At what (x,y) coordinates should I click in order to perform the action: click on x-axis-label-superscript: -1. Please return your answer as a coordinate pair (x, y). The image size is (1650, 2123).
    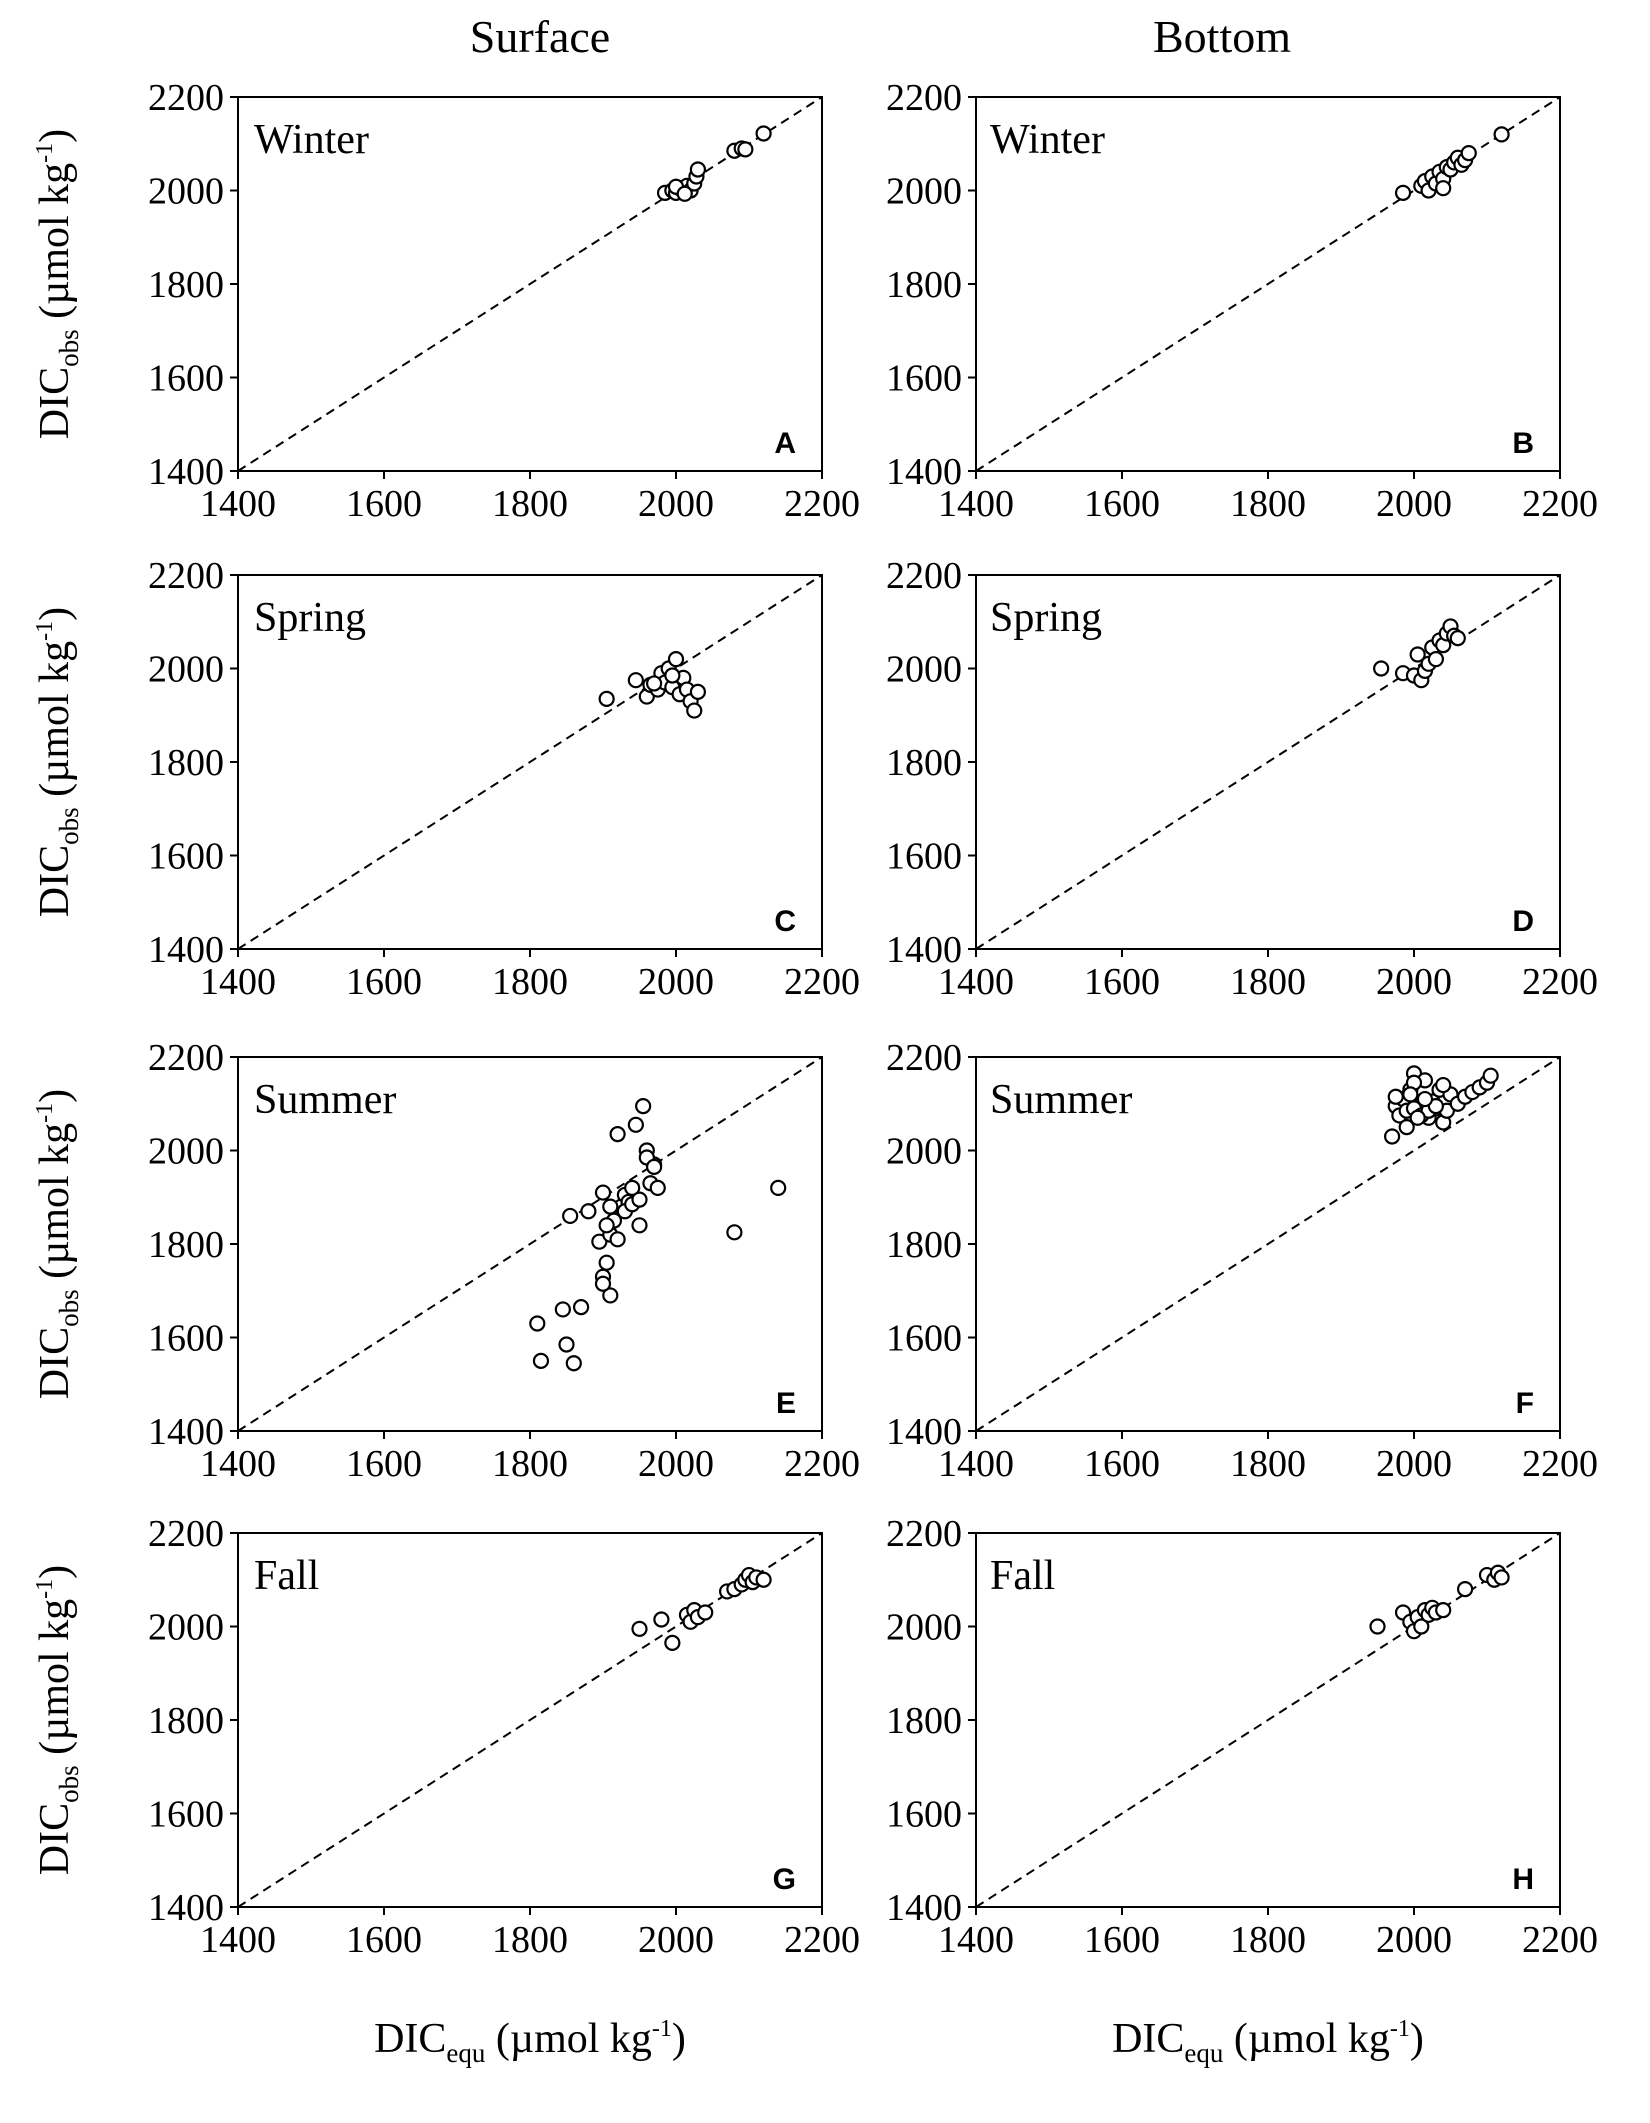
    Looking at the image, I should click on (662, 2029).